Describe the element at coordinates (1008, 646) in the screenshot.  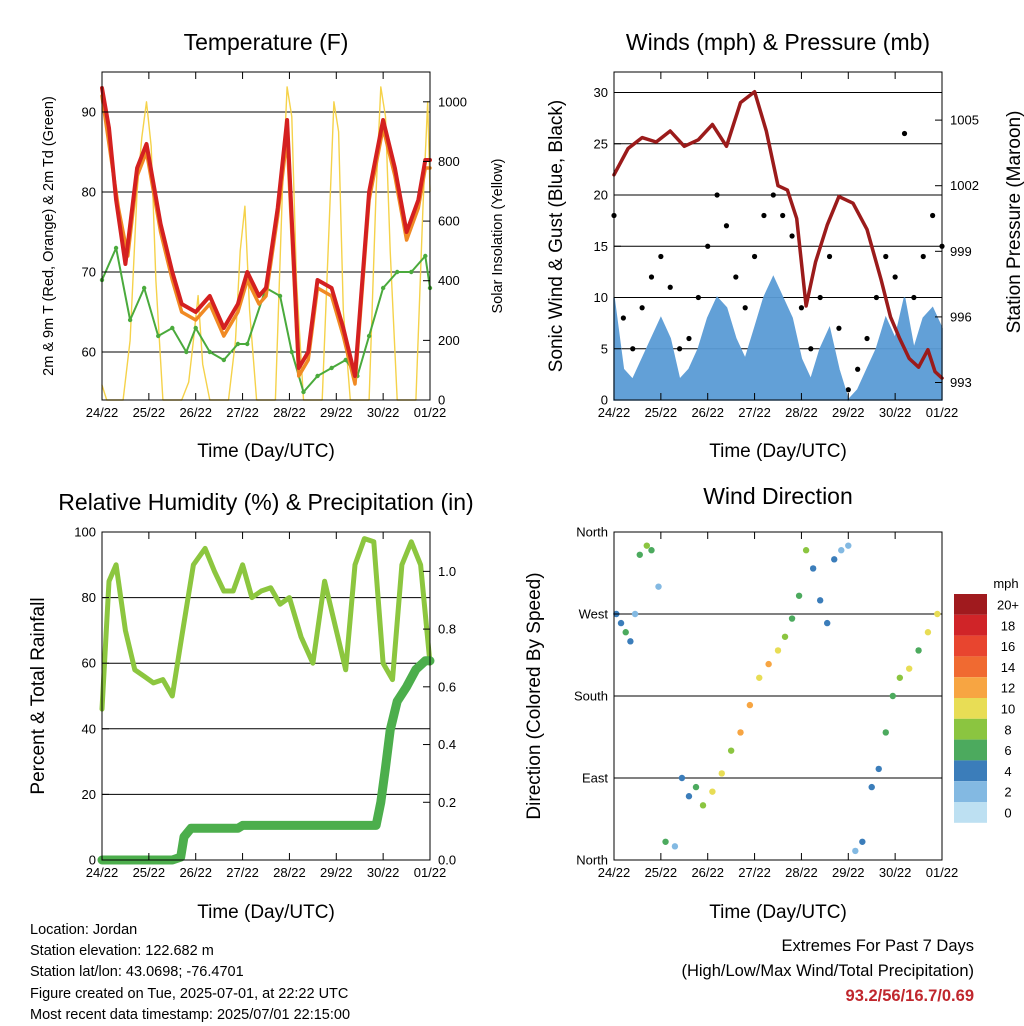
I see `colorbar-label: 16` at that location.